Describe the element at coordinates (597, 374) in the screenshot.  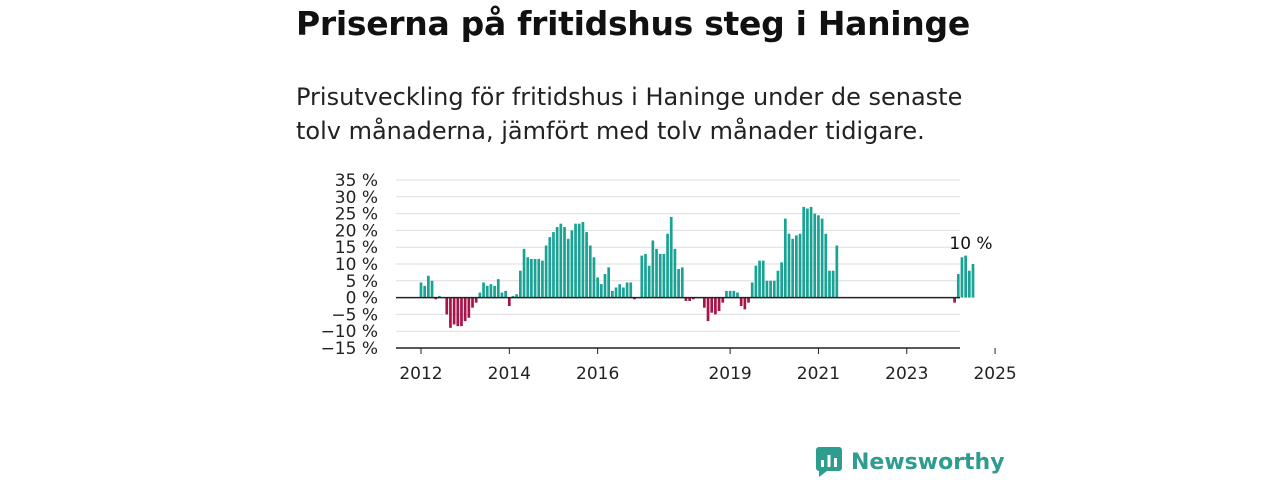
I see `x-tick-label: 2016` at that location.